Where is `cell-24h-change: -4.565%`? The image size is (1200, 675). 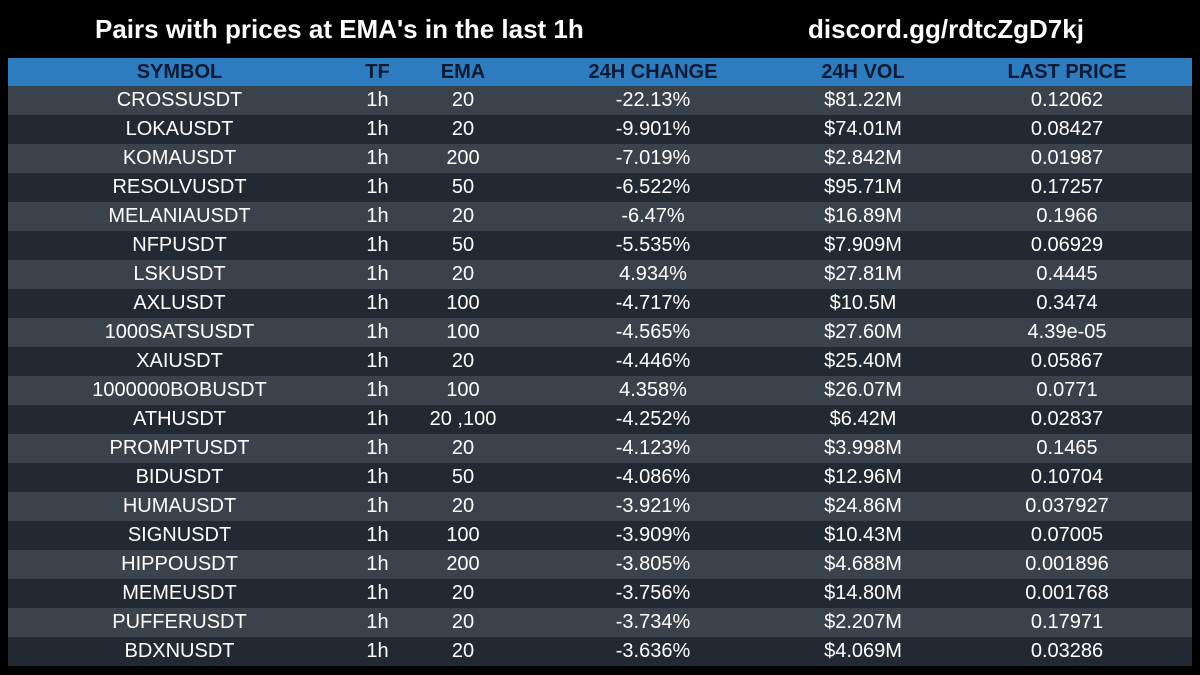 cell-24h-change: -4.565% is located at coordinates (653, 332).